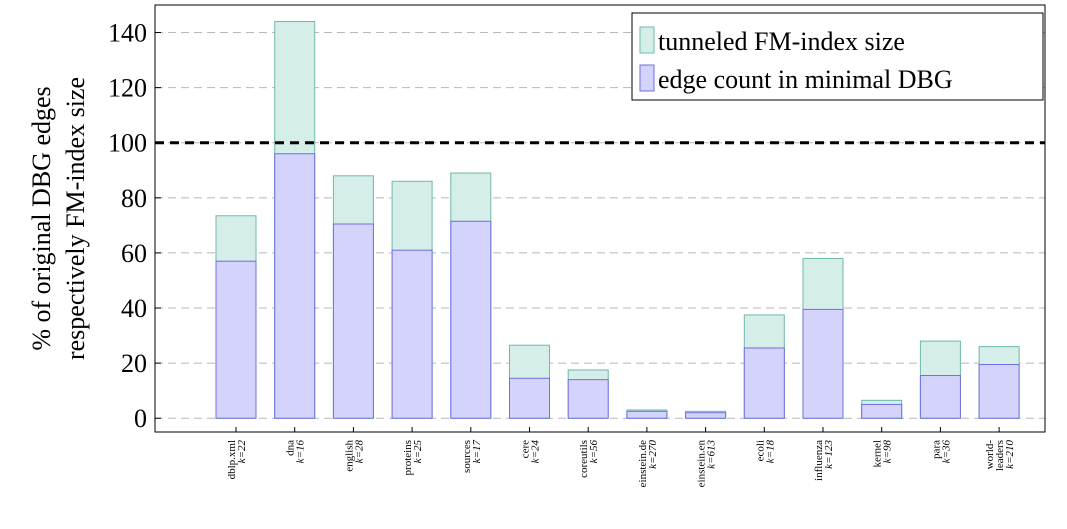 This screenshot has height=529, width=1067. Describe the element at coordinates (41, 218) in the screenshot. I see `y-axis-label: % of original DBG edges` at that location.